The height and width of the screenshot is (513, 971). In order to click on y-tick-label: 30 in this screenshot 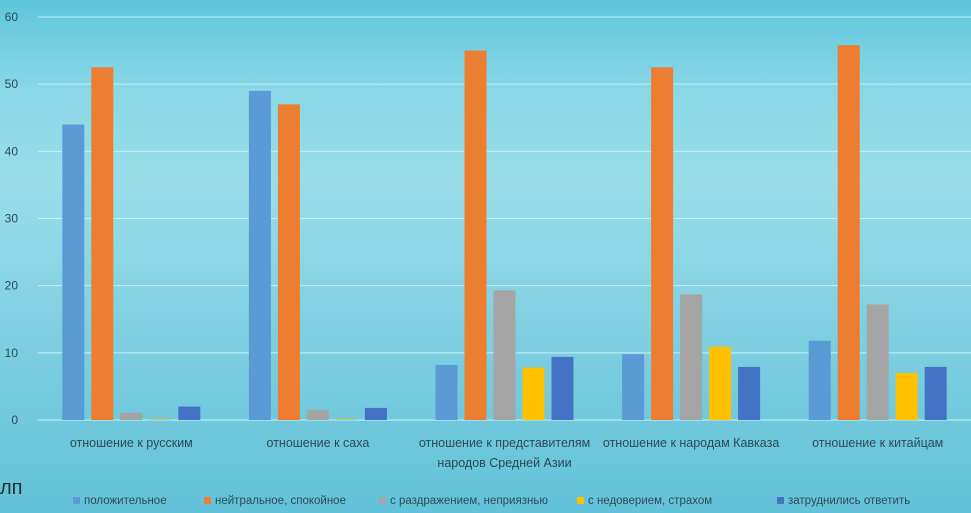, I will do `click(12, 219)`.